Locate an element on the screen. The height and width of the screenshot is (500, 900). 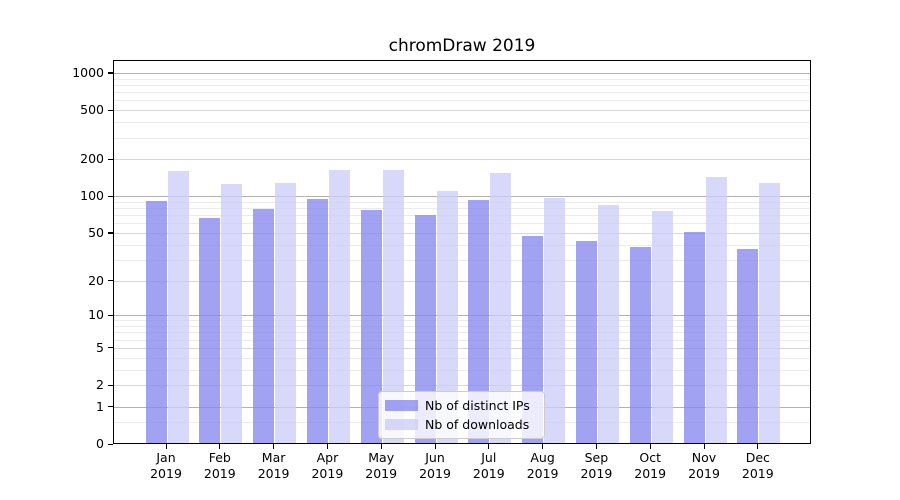
bar-nb-of-downloads-mar is located at coordinates (286, 313).